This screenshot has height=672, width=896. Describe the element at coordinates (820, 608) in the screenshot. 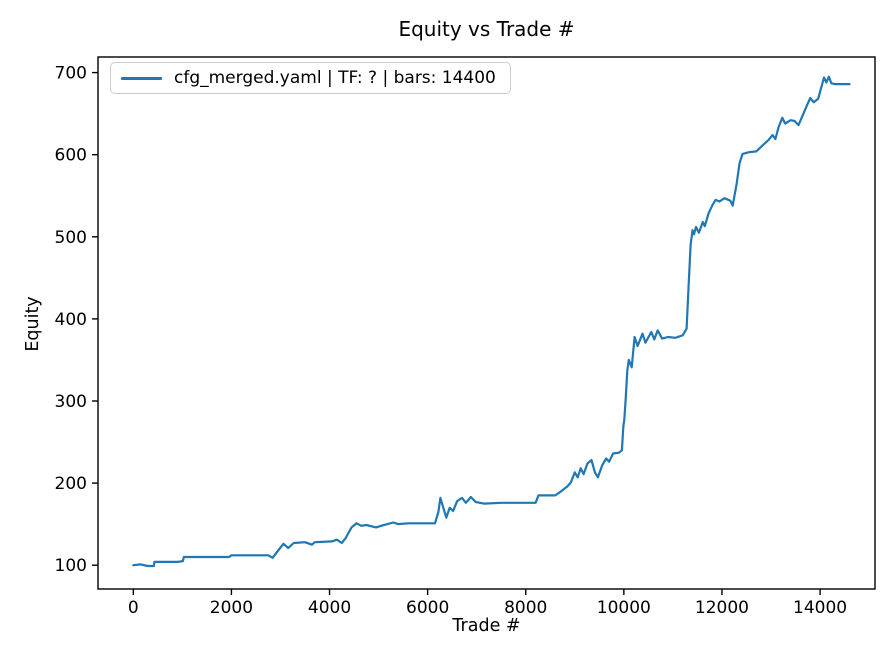

I see `x-tick-label: 14000` at that location.